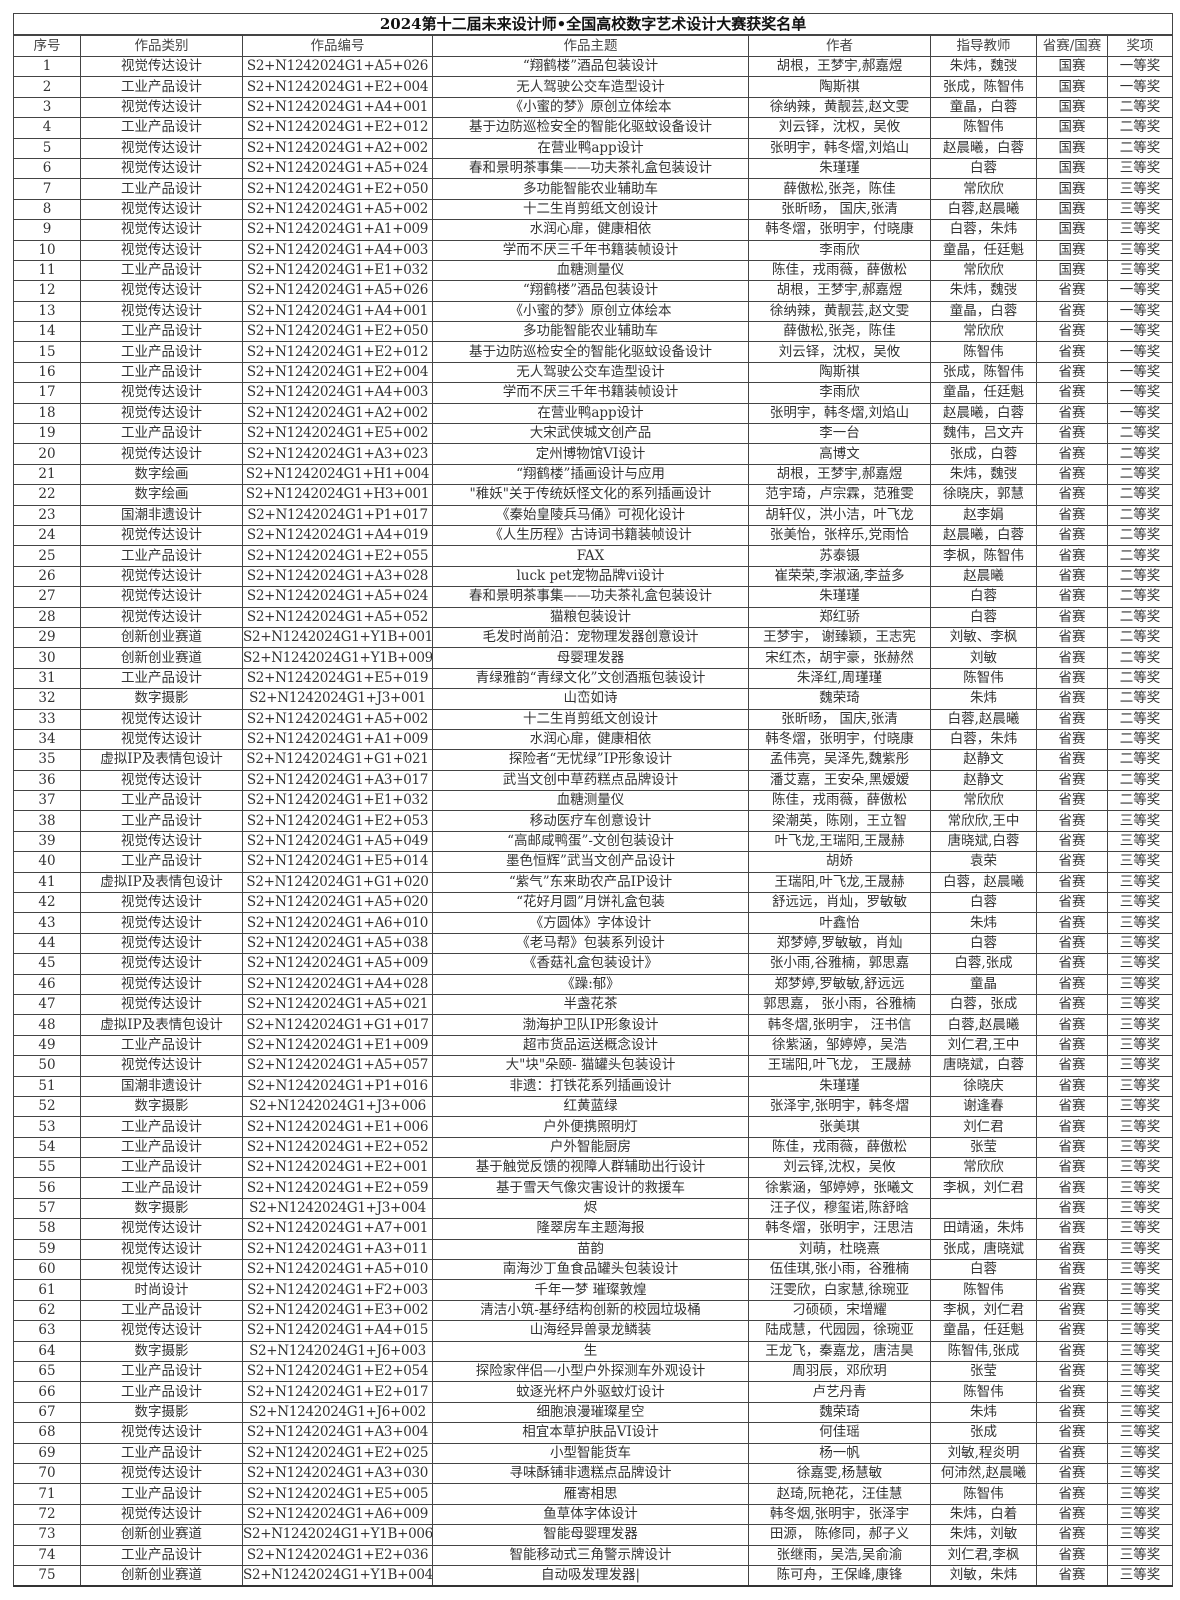 The width and height of the screenshot is (1180, 1600). Describe the element at coordinates (47, 434) in the screenshot. I see `cell-index: 19` at that location.